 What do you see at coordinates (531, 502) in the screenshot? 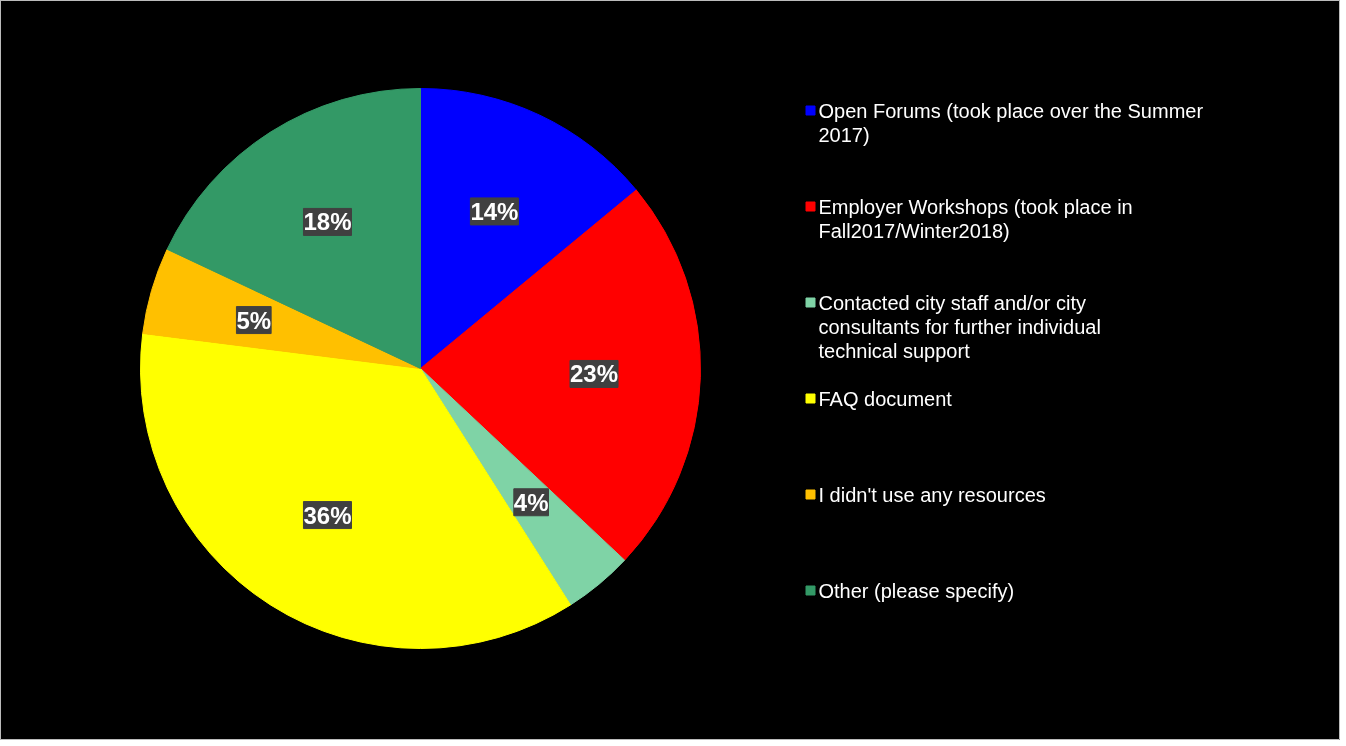
I see `data-label: 4%` at bounding box center [531, 502].